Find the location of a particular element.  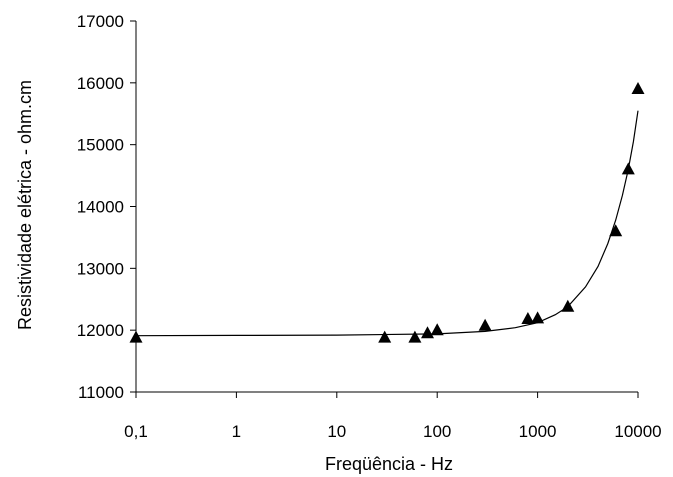

y-tick-label: 12000 is located at coordinates (100, 330).